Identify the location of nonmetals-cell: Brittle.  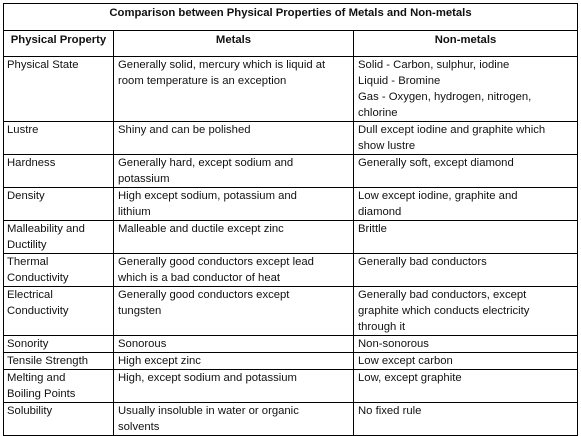
(465, 237).